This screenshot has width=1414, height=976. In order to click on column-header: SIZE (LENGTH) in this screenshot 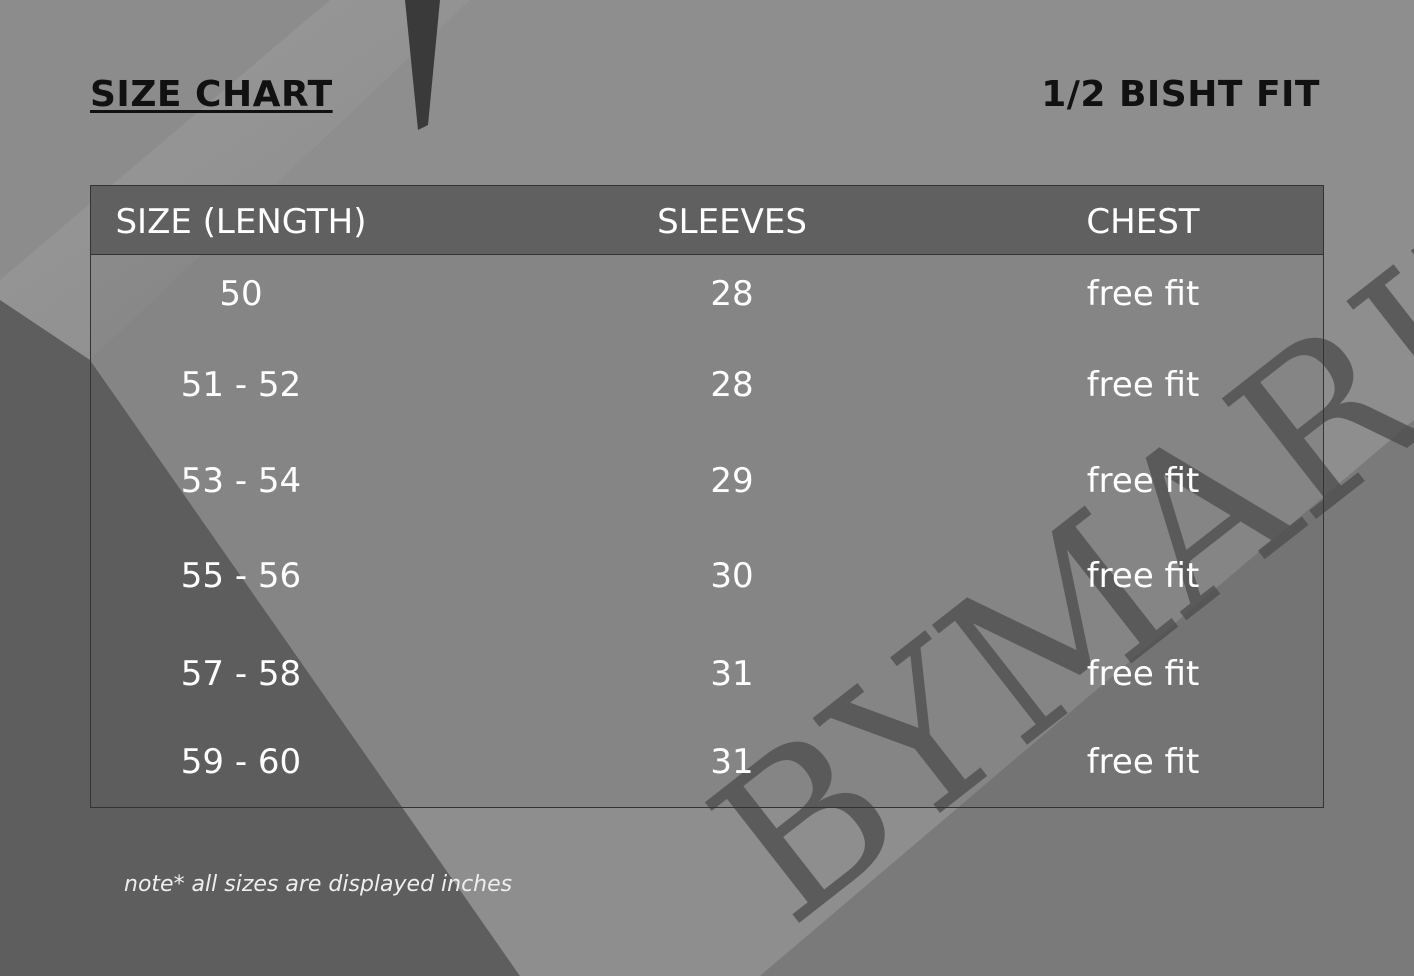, I will do `click(241, 222)`.